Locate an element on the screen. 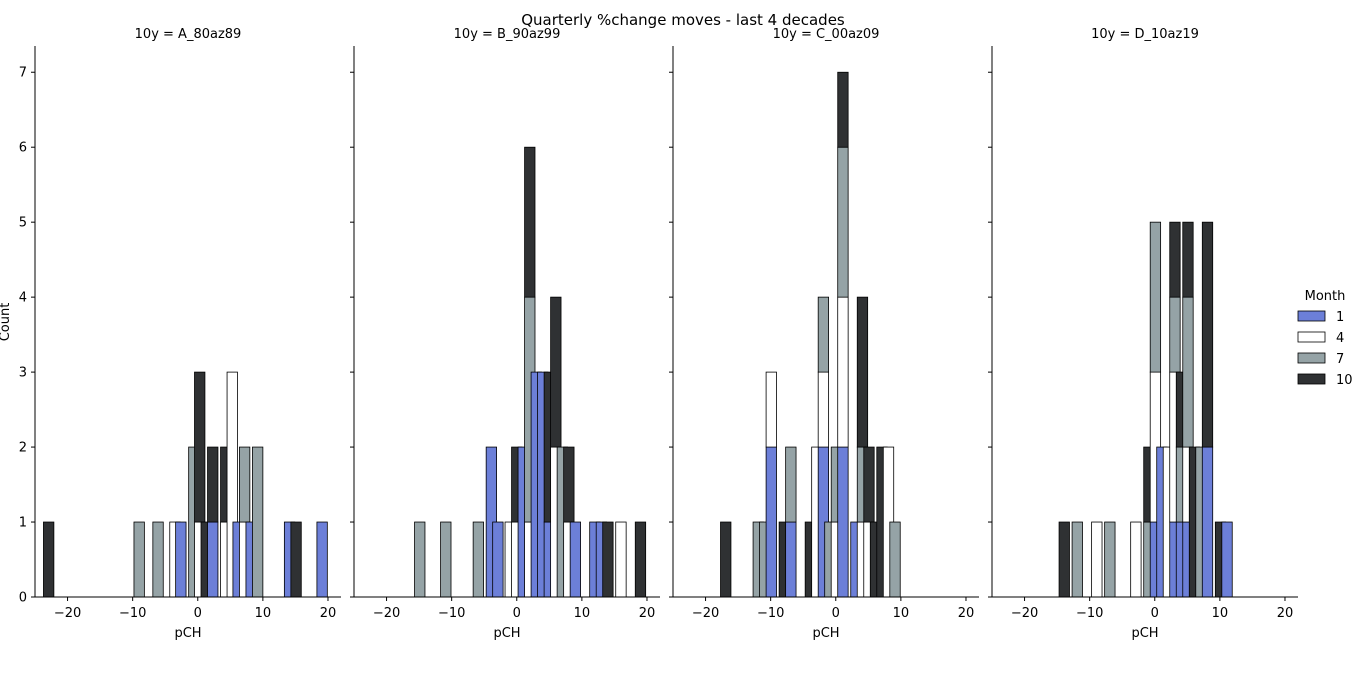  legend-label: 4 is located at coordinates (1340, 338).